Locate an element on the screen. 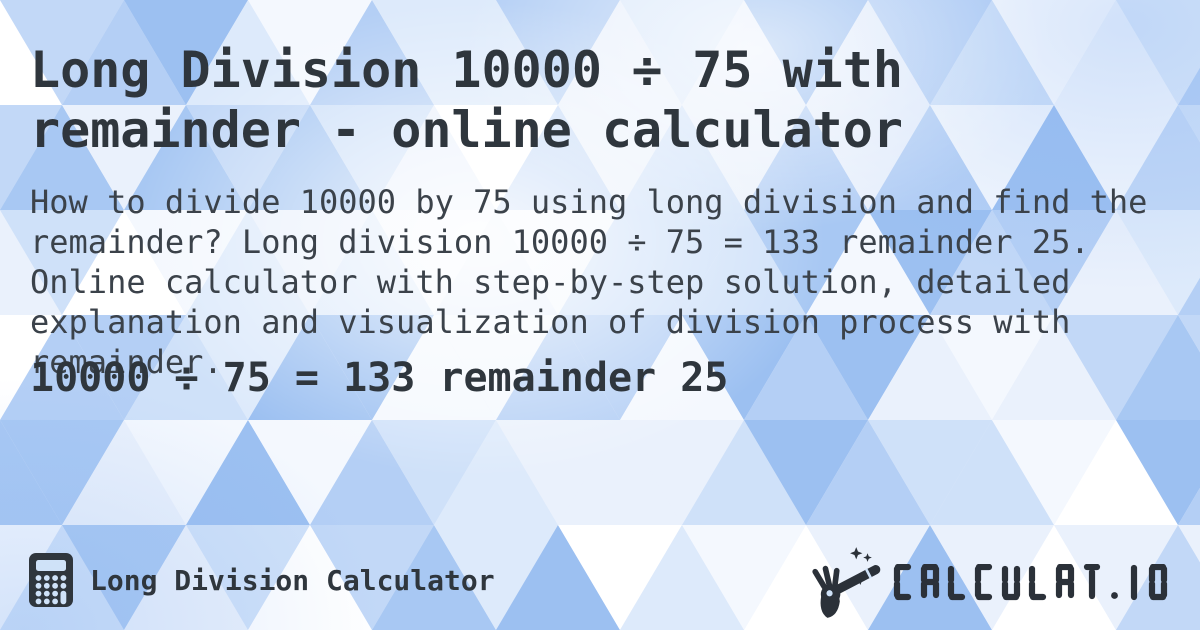  brand-logo is located at coordinates (992, 583).